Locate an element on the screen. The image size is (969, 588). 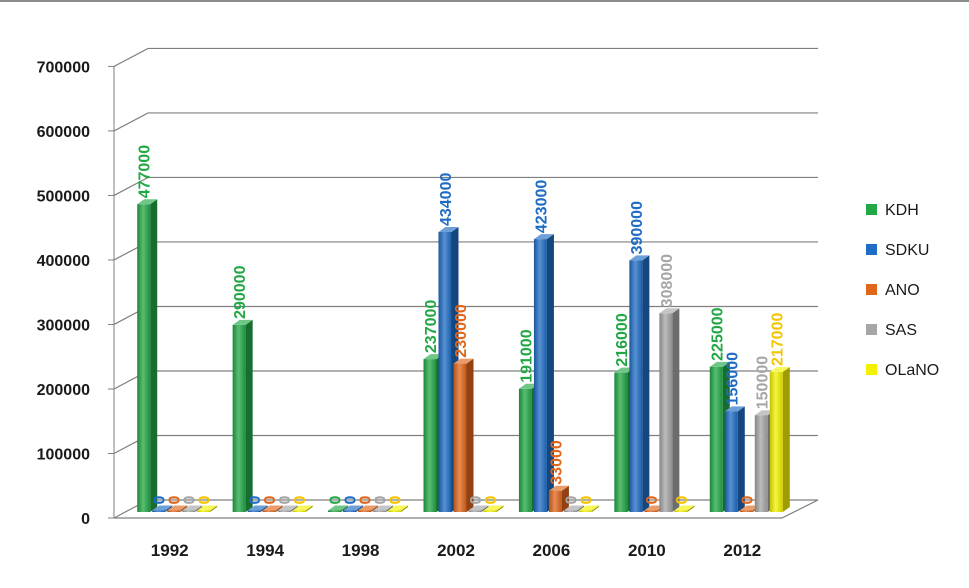
bar-sdku-2002 is located at coordinates (445, 372).